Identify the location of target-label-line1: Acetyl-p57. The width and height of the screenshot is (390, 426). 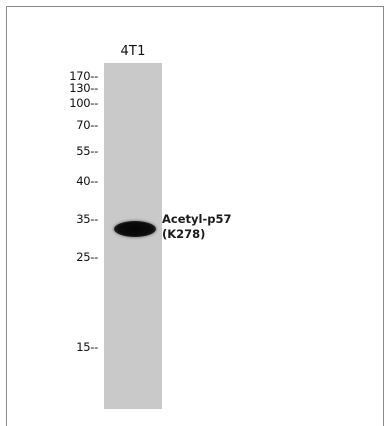
(197, 219).